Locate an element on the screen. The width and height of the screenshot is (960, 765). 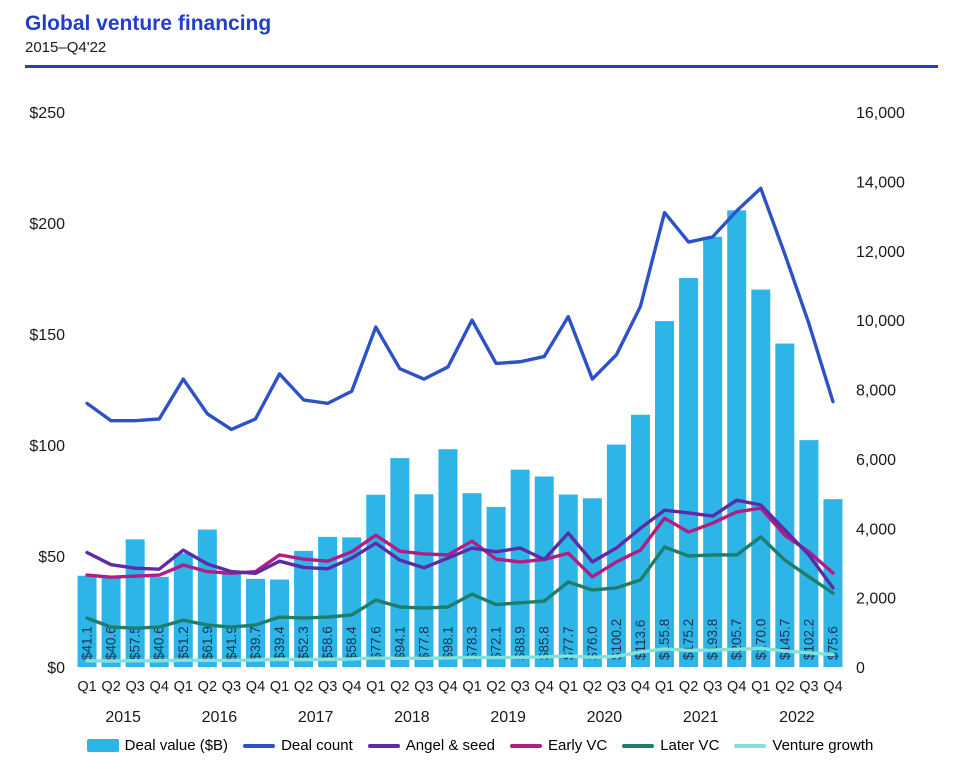
bar-value-label: $193.8 is located at coordinates (712, 639).